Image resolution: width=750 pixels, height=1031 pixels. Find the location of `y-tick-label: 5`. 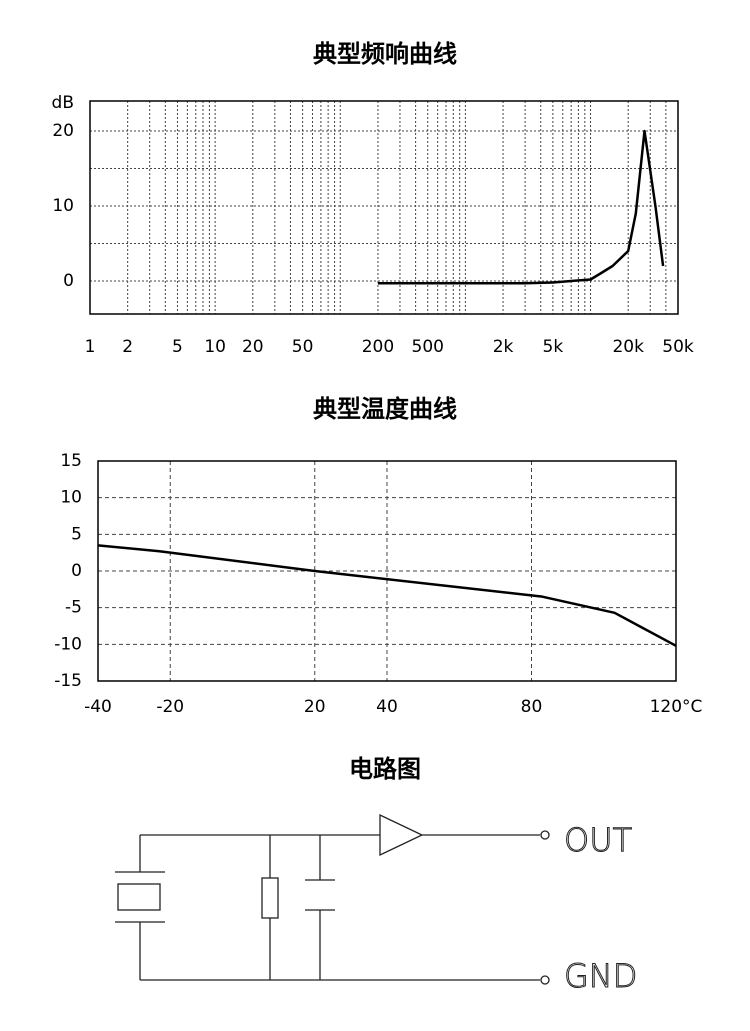

y-tick-label: 5 is located at coordinates (76, 534).